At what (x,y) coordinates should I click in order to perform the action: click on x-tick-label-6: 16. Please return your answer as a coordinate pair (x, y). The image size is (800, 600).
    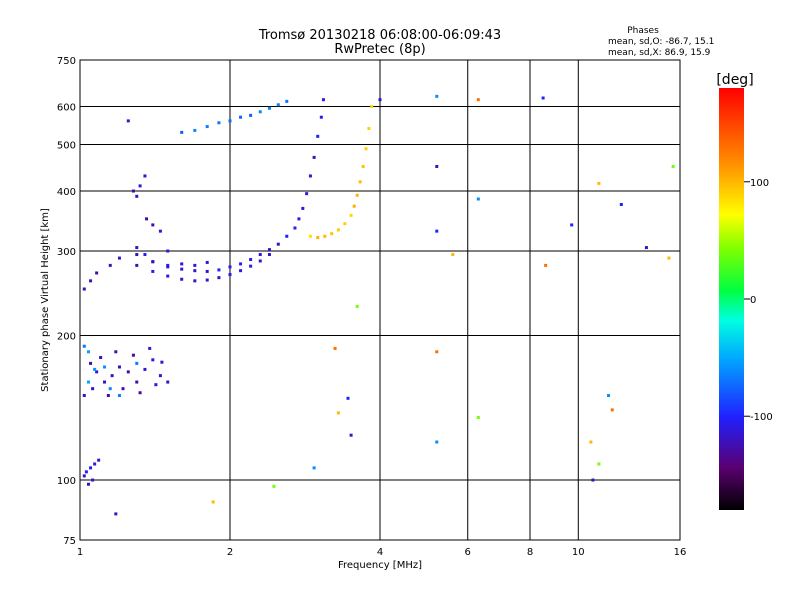
    Looking at the image, I should click on (680, 552).